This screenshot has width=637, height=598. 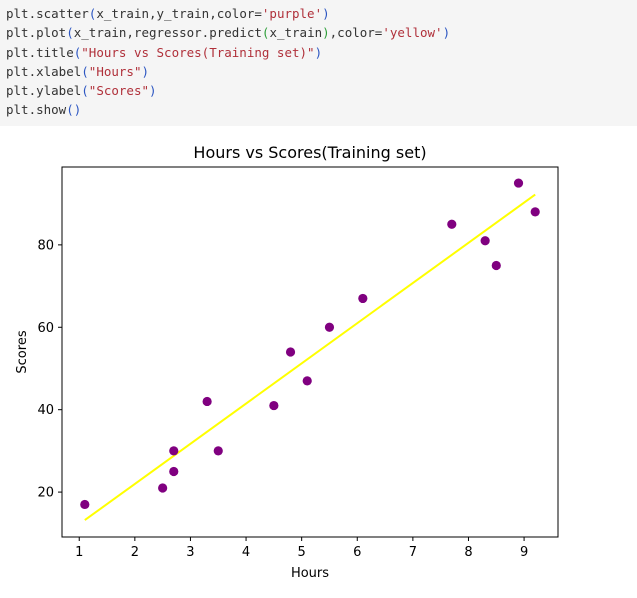 What do you see at coordinates (36, 110) in the screenshot?
I see `code-token: plt.show` at bounding box center [36, 110].